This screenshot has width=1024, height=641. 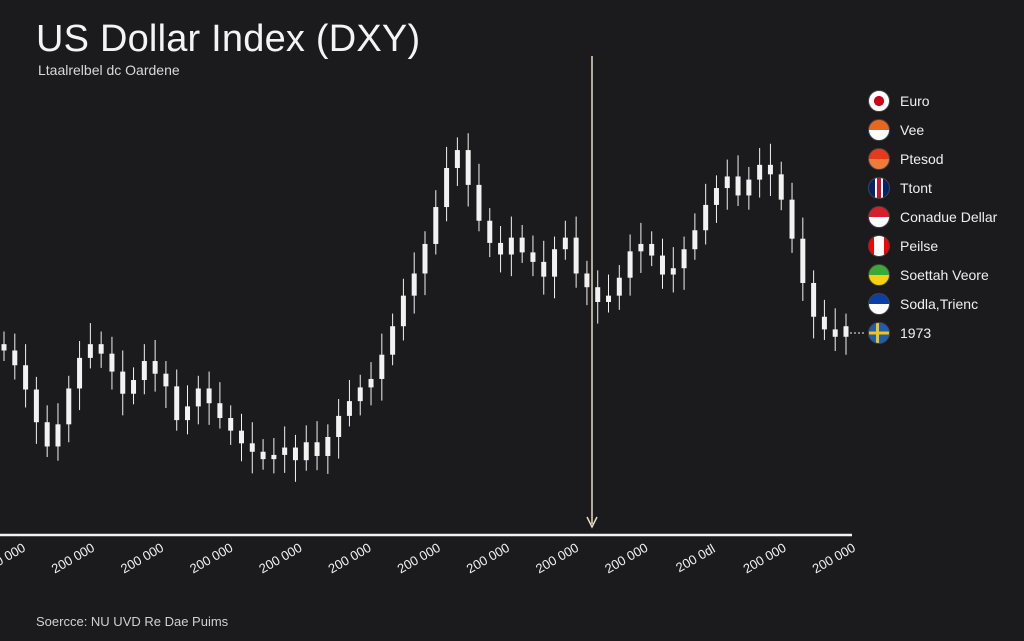 I want to click on legend-label: Peilse, so click(x=919, y=245).